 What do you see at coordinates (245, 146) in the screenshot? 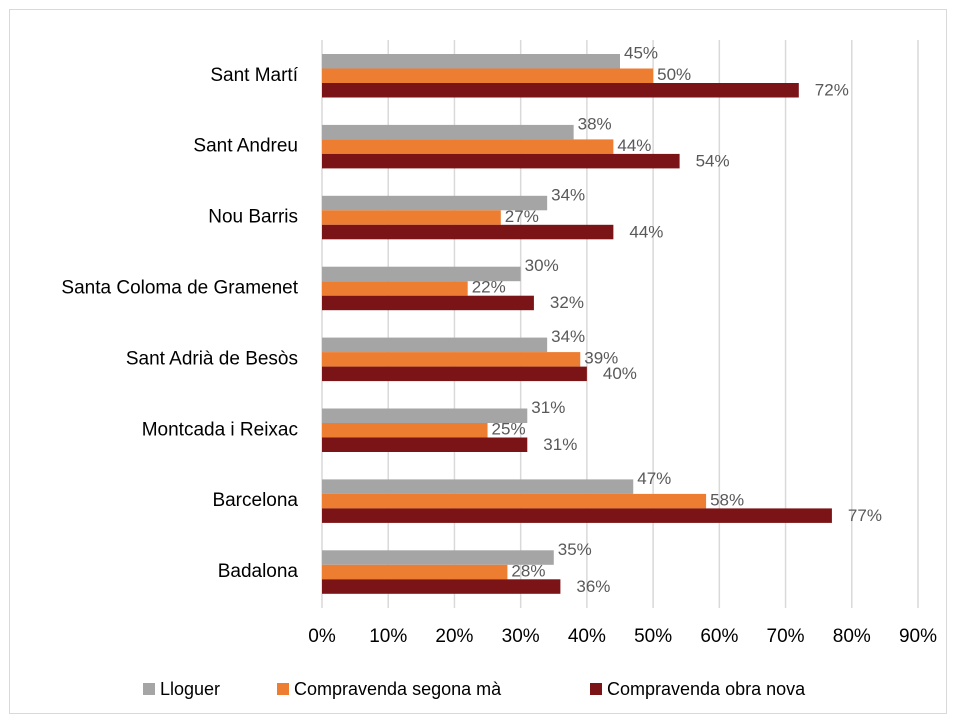
I see `category-label: Sant Andreu` at bounding box center [245, 146].